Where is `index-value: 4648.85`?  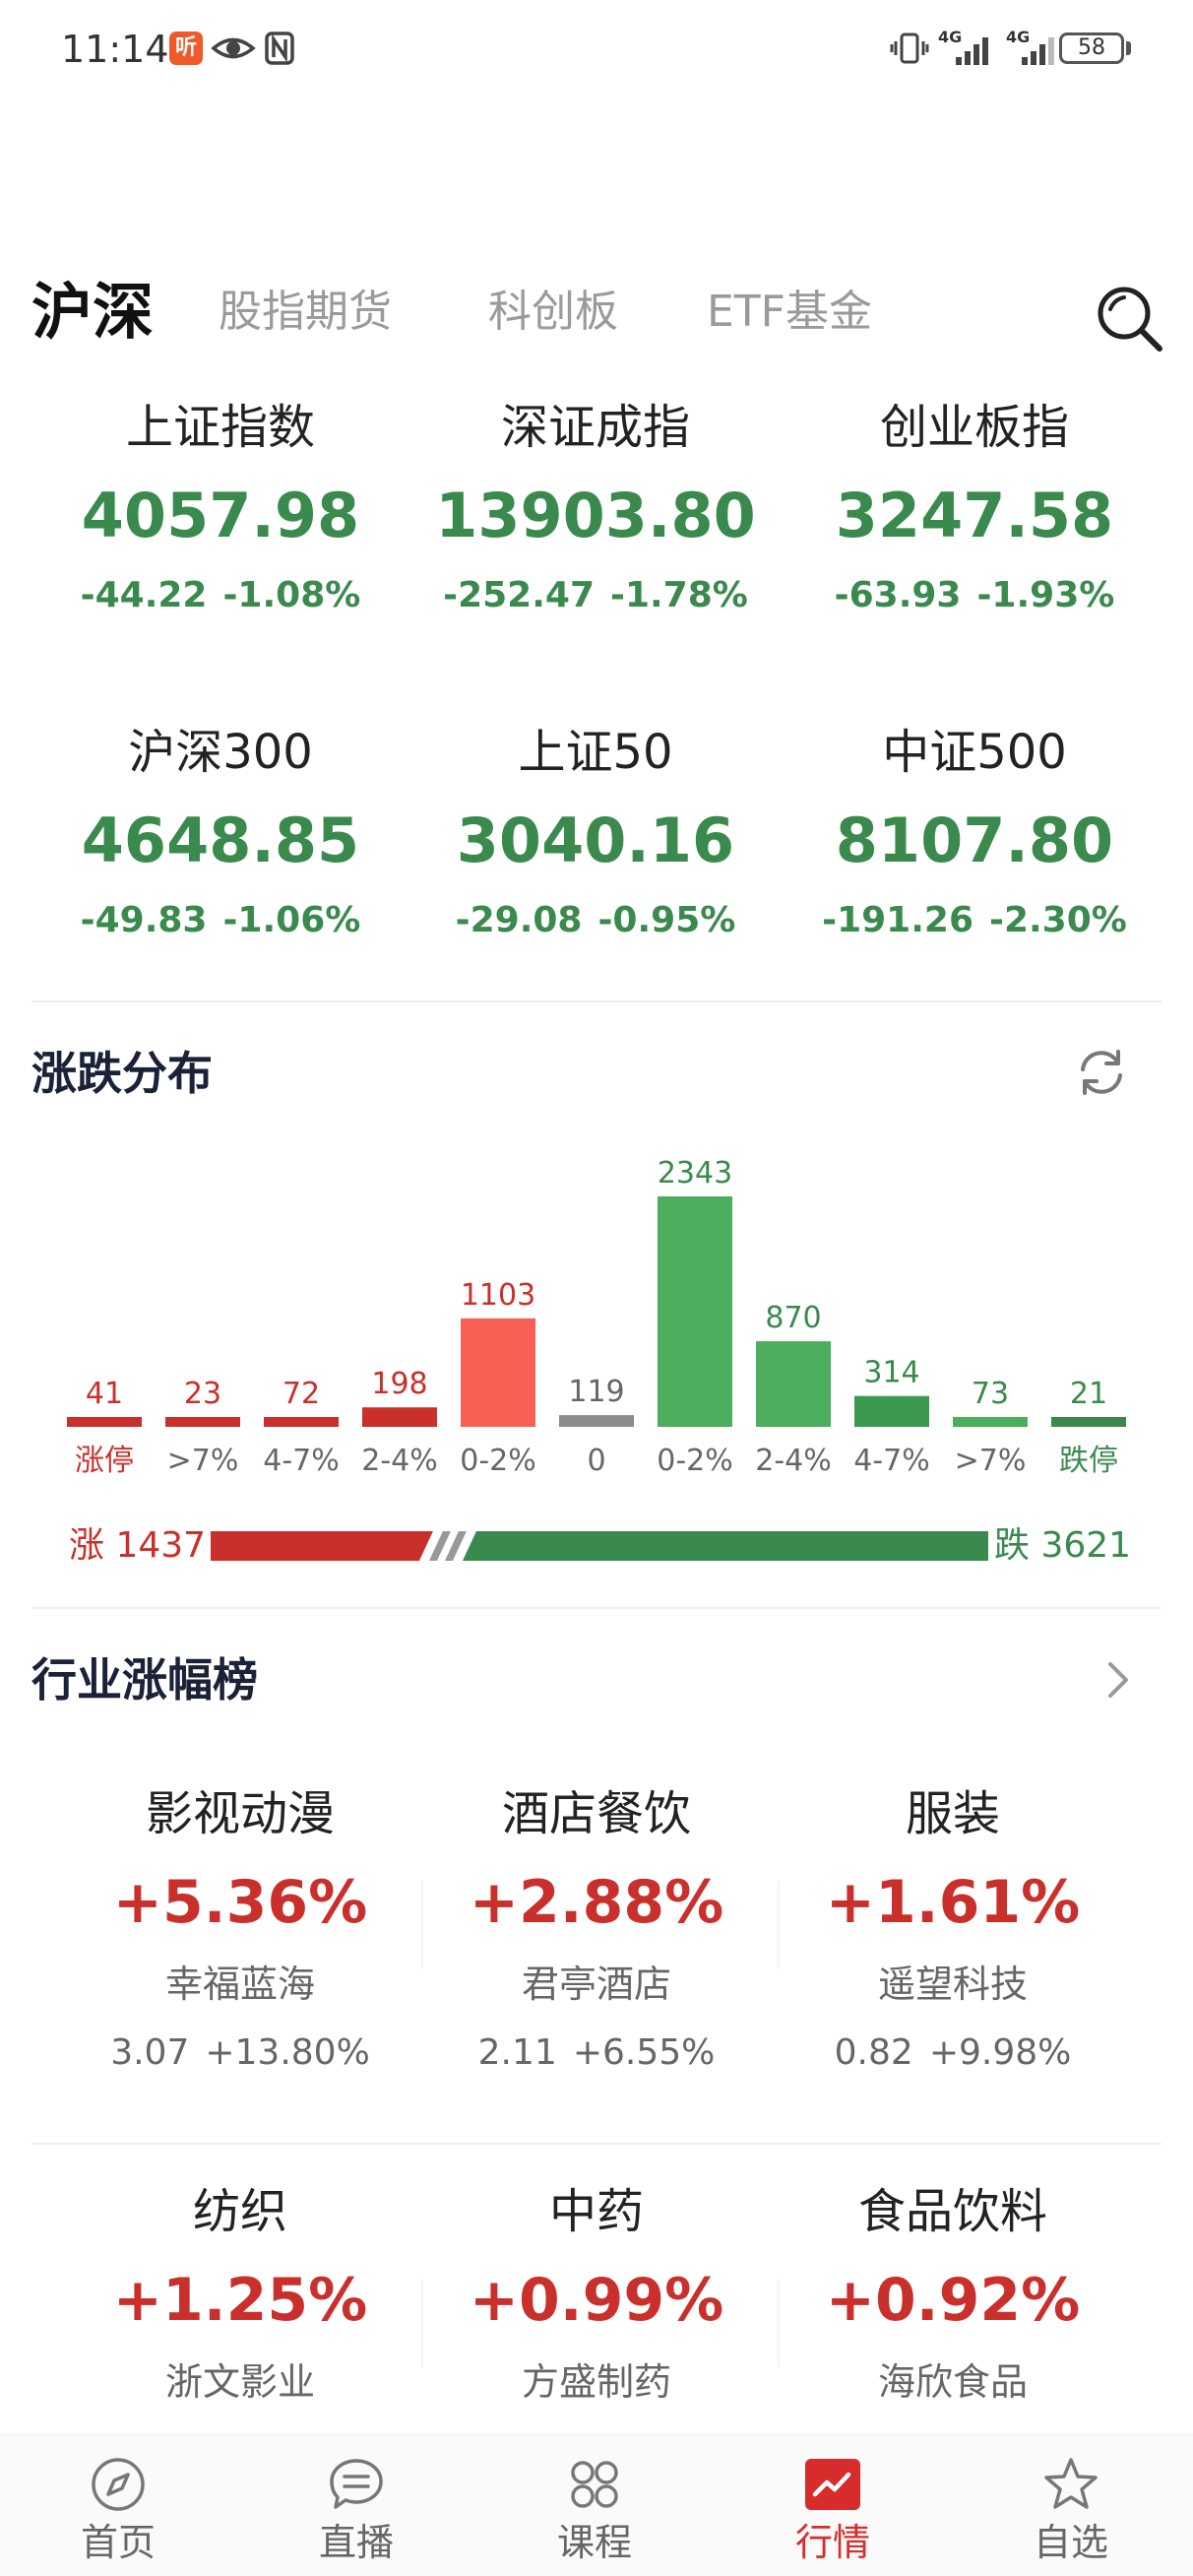
index-value: 4648.85 is located at coordinates (220, 840).